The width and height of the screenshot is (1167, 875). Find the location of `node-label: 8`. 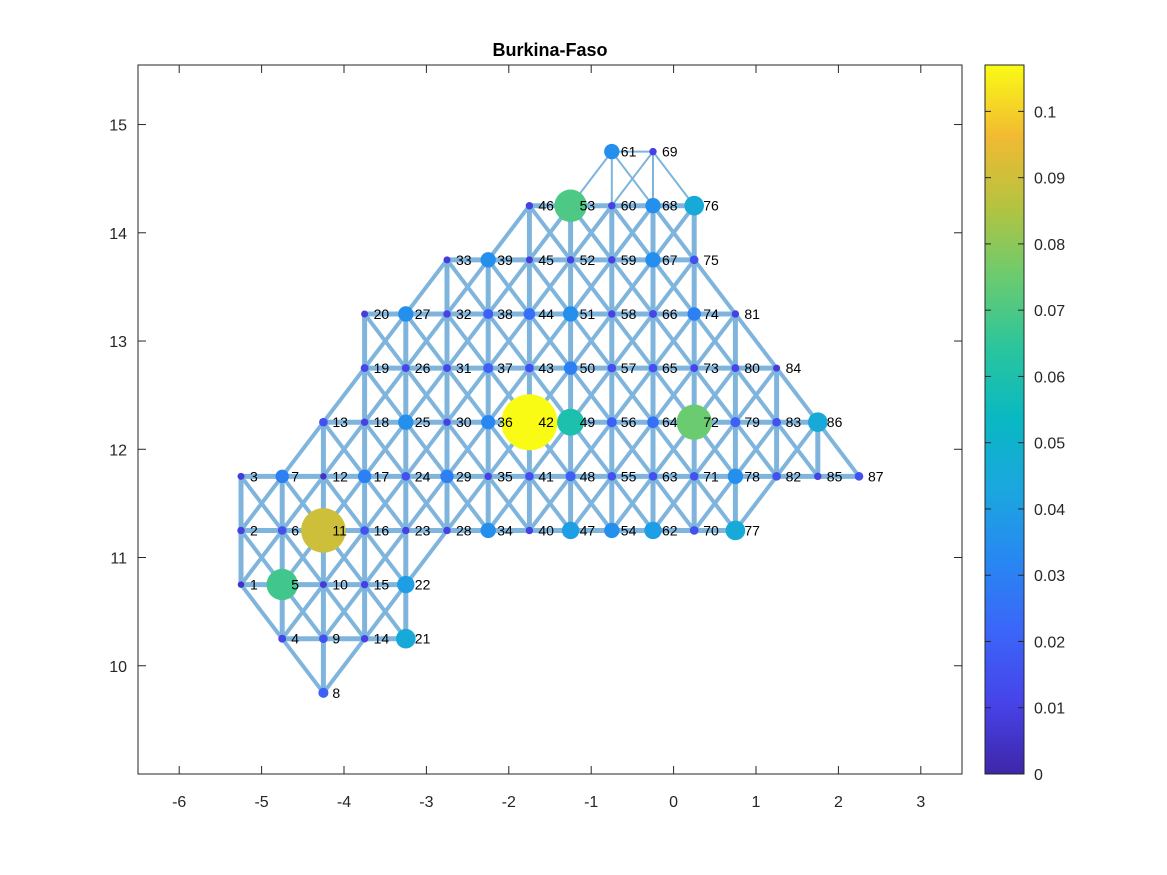

node-label: 8 is located at coordinates (336, 693).